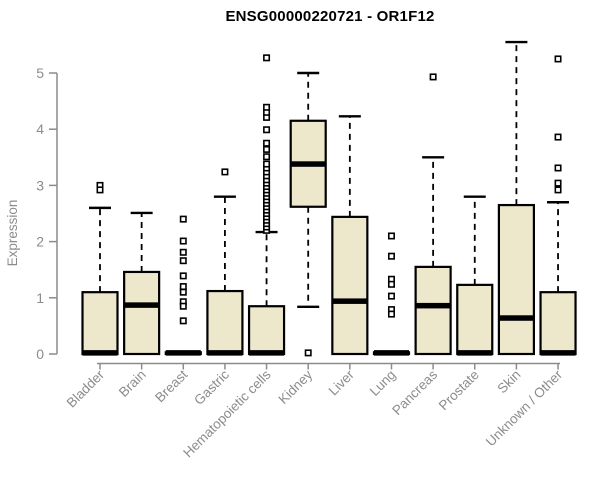  I want to click on median-liver, so click(350, 301).